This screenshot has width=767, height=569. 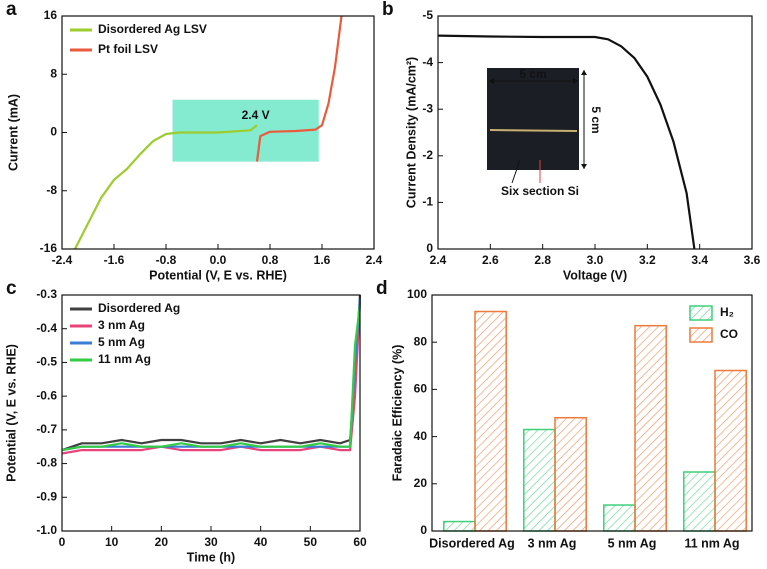 I want to click on x-tick-label: 0.8, so click(x=270, y=260).